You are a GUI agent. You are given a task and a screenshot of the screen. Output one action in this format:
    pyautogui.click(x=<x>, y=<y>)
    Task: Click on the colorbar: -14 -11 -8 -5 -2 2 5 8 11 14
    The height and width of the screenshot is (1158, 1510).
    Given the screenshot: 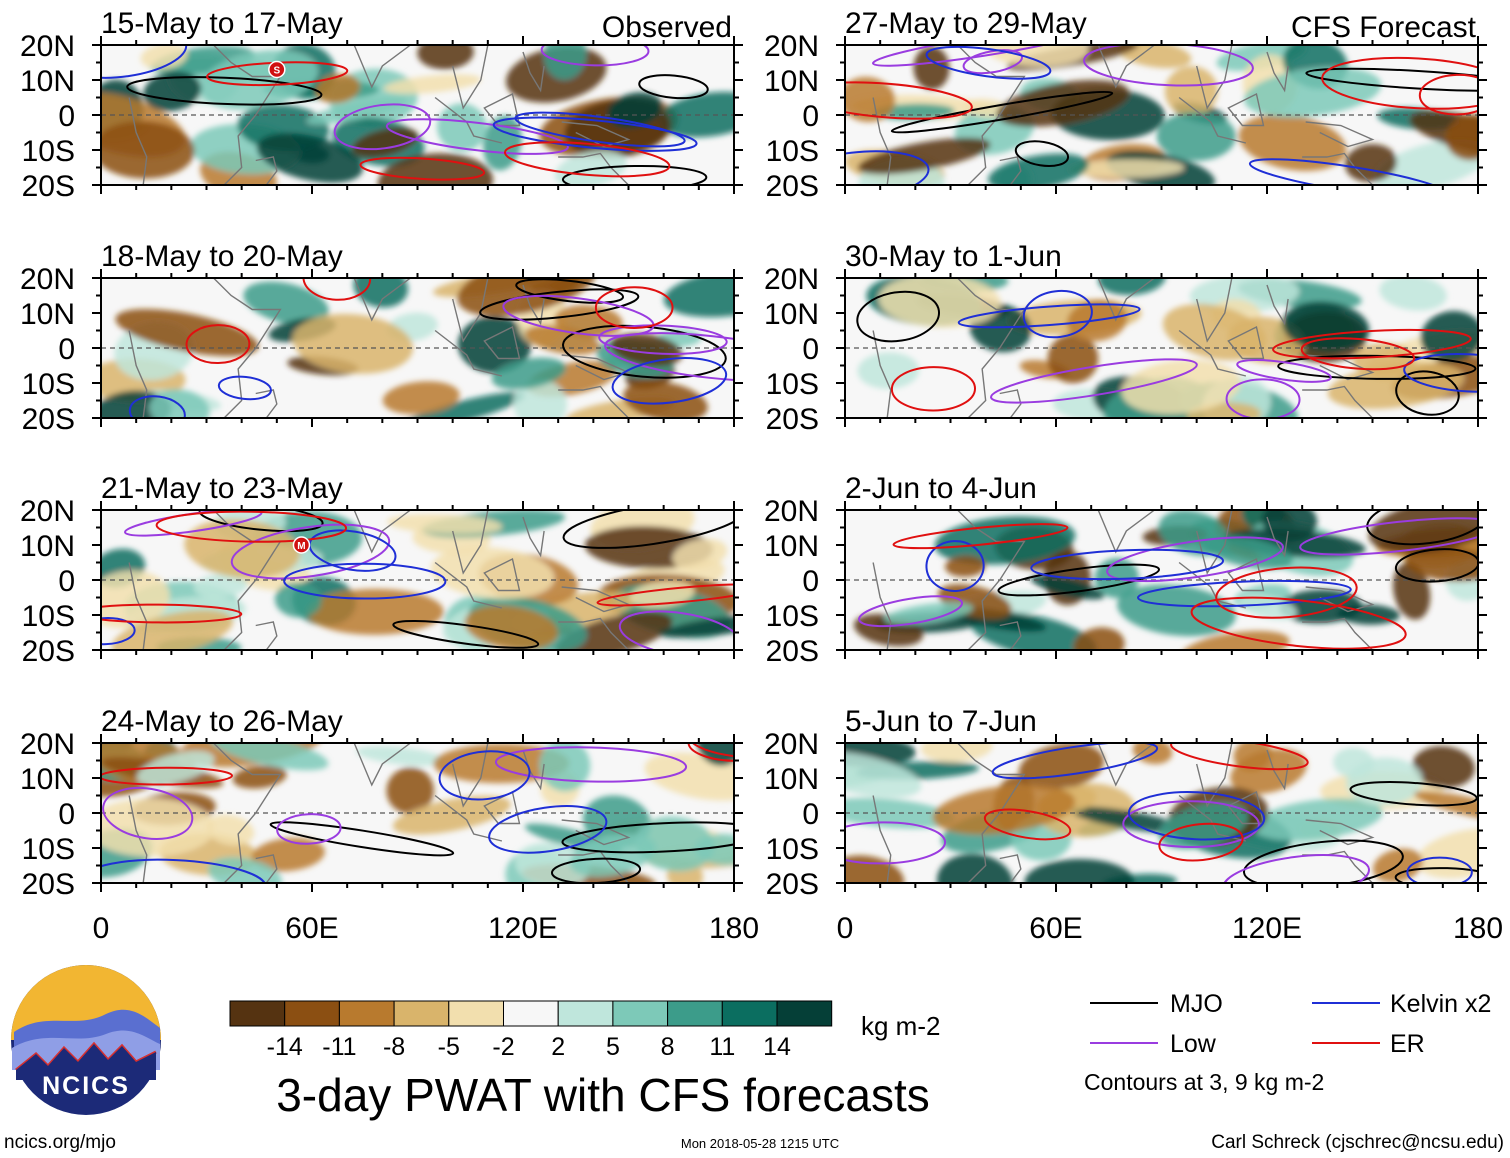 What is the action you would take?
    pyautogui.click(x=531, y=1030)
    